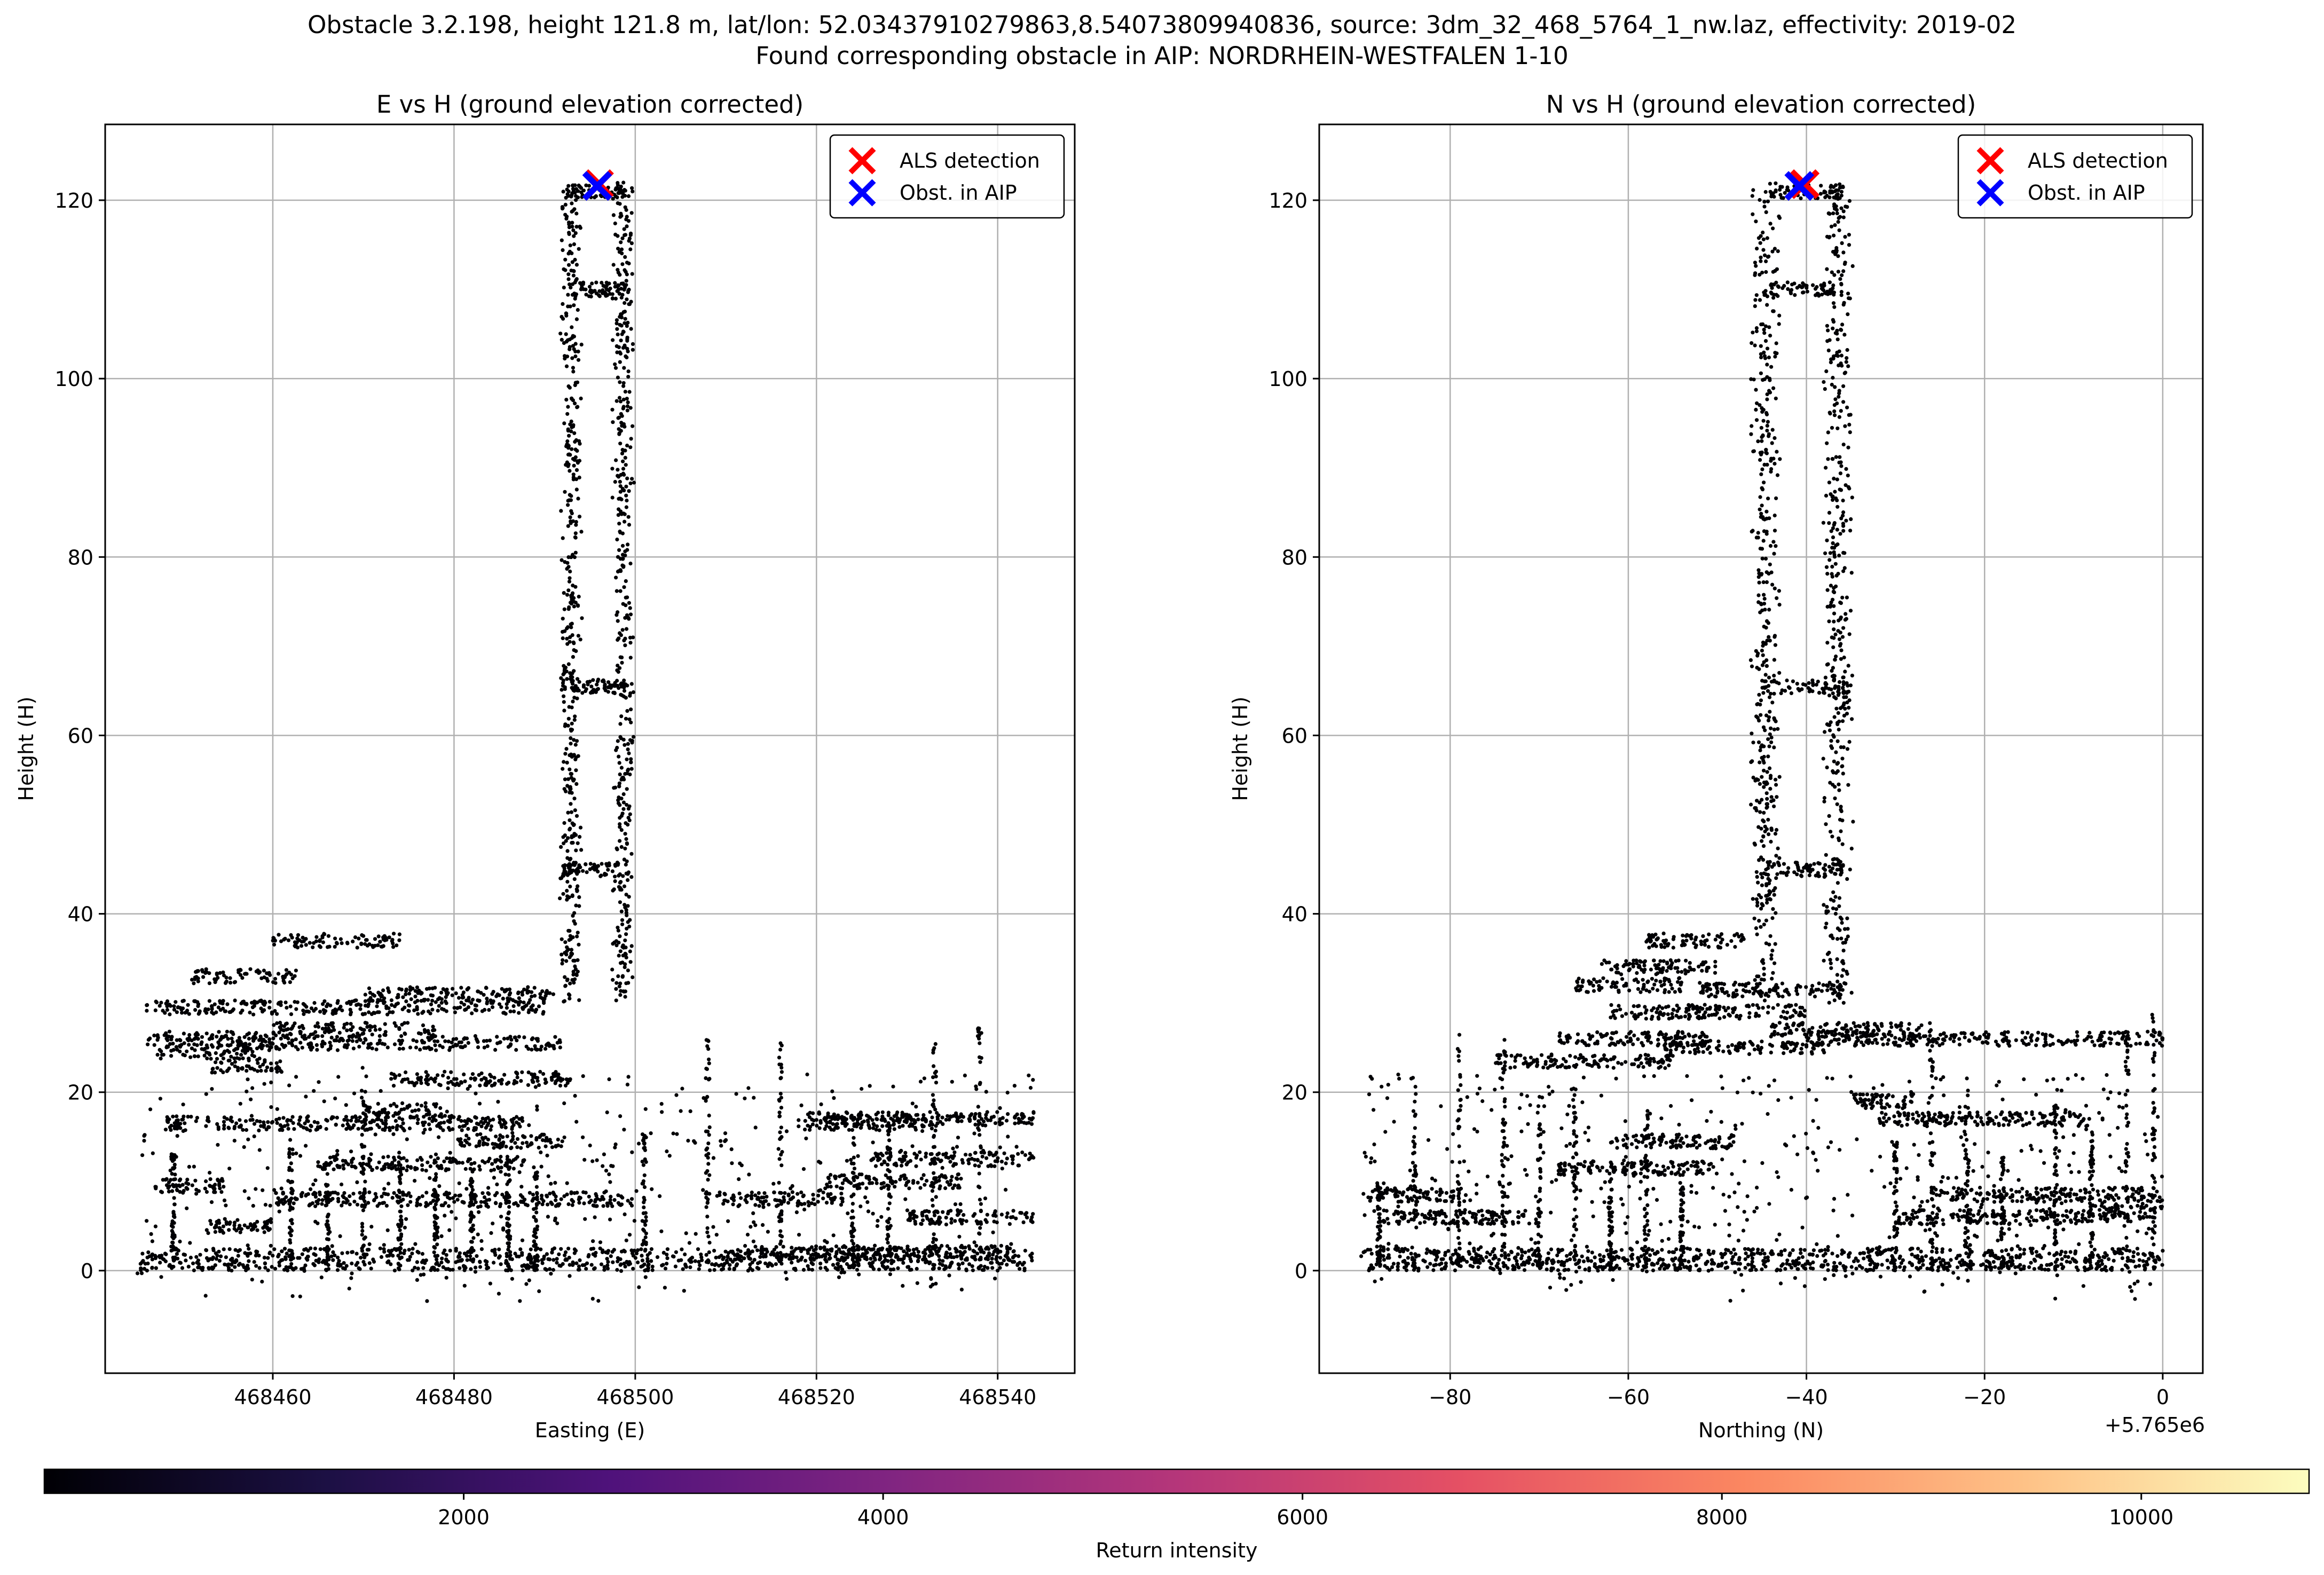 Image resolution: width=2324 pixels, height=1575 pixels. What do you see at coordinates (2162, 1397) in the screenshot?
I see `x-tick-label: 0` at bounding box center [2162, 1397].